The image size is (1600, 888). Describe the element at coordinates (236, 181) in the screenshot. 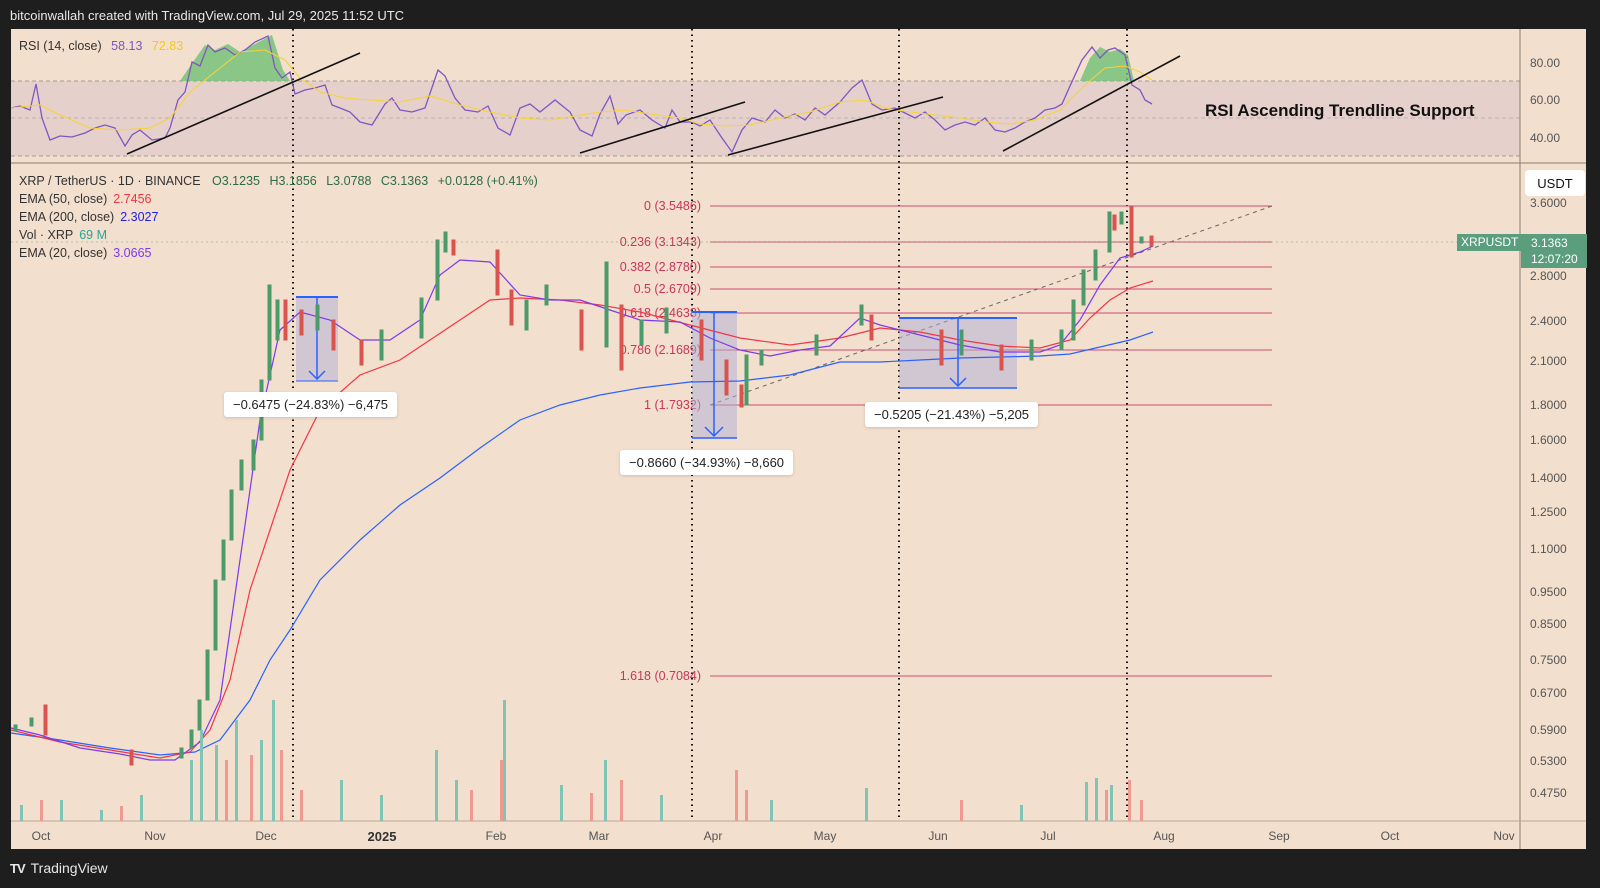

I see `ohlc-open: O3.1235` at that location.